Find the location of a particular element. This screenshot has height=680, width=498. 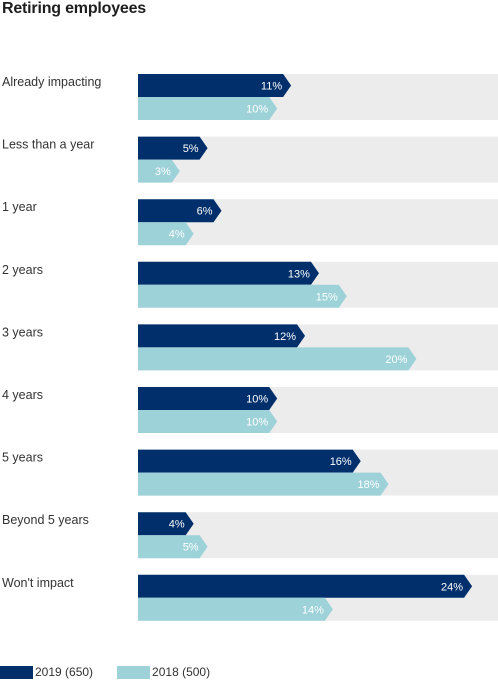

value-label-3-years-series-0: 12% is located at coordinates (285, 337).